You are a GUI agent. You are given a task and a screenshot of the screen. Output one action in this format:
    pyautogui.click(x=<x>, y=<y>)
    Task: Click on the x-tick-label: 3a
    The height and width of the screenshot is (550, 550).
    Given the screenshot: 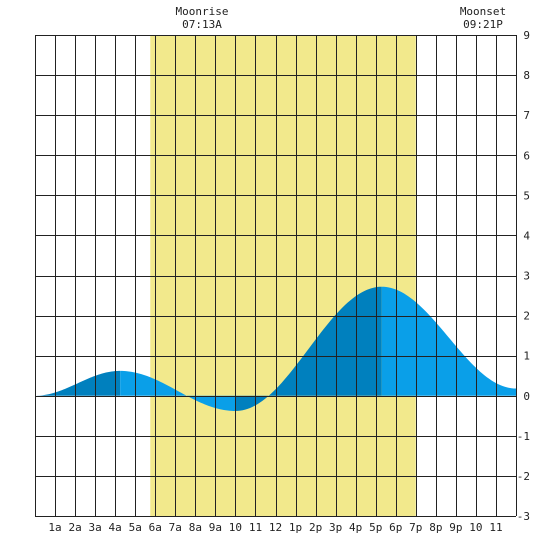 What is the action you would take?
    pyautogui.click(x=95, y=527)
    